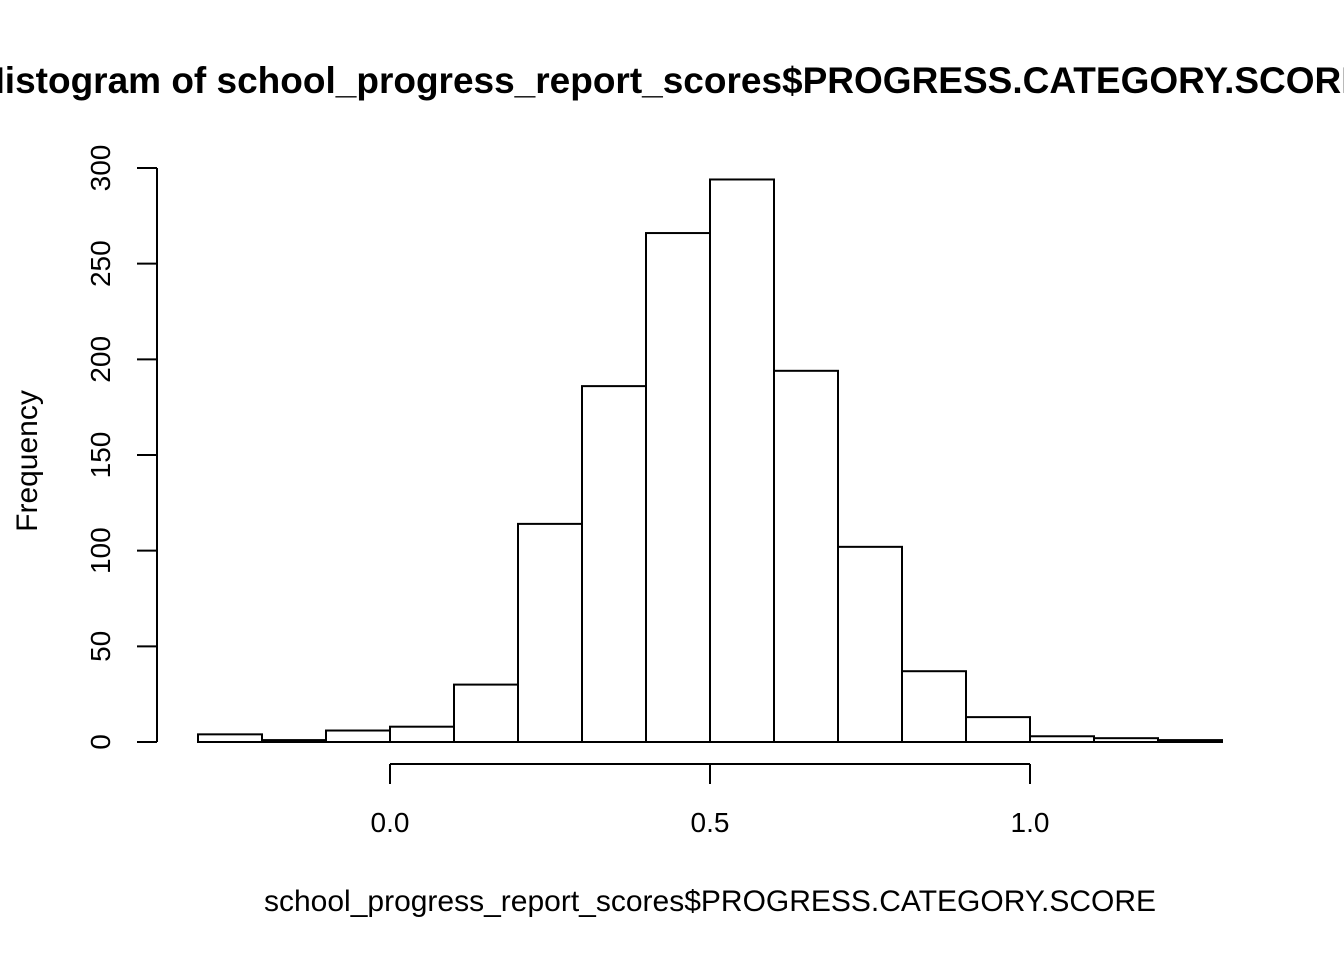  I want to click on y-tick-label-1: 50, so click(100, 646).